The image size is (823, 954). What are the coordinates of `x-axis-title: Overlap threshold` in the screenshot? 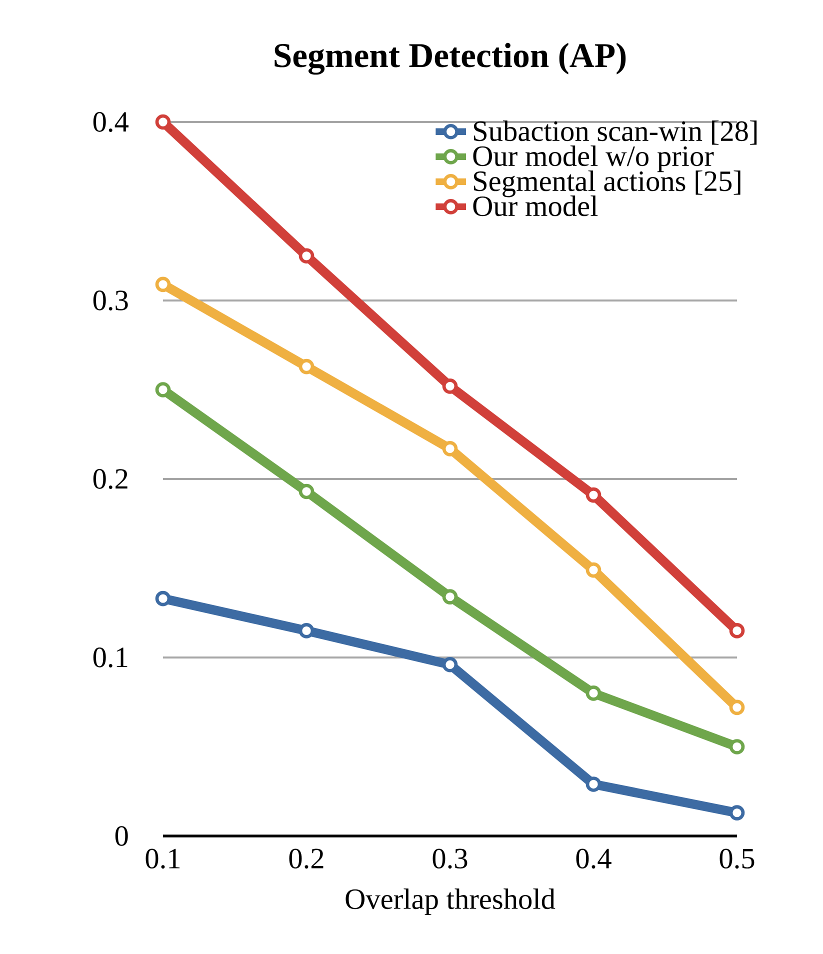 It's located at (451, 902).